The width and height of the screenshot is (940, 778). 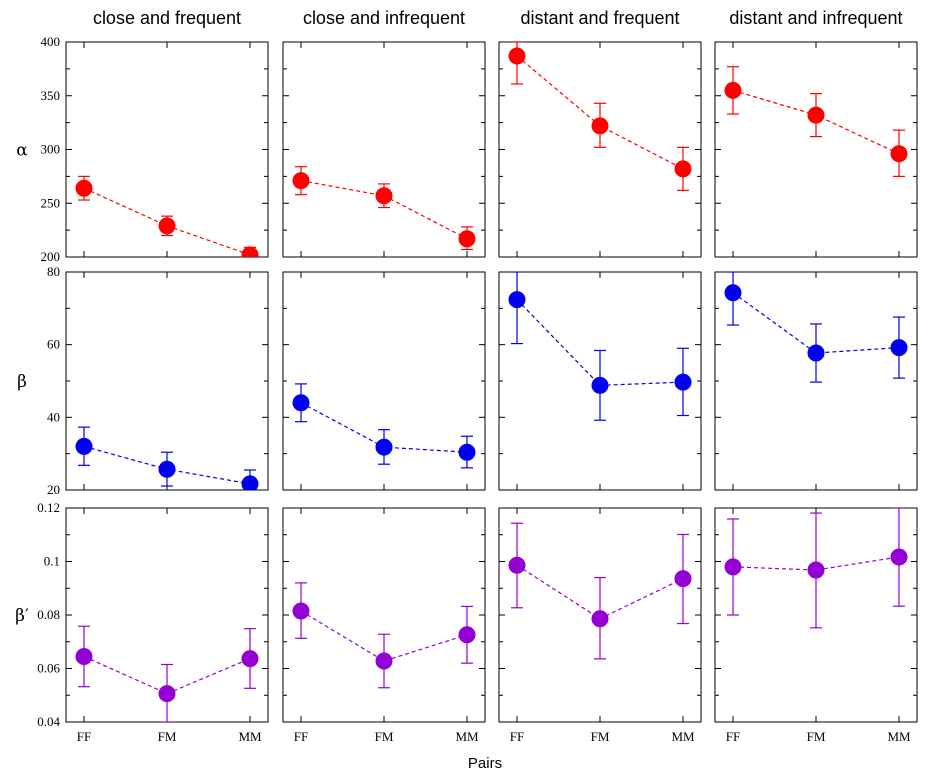 What do you see at coordinates (22, 382) in the screenshot?
I see `row-label: β` at bounding box center [22, 382].